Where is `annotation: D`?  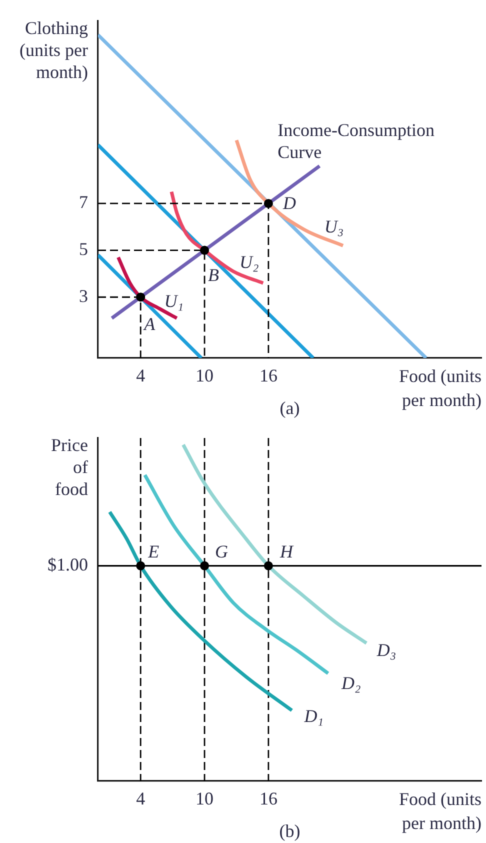
annotation: D is located at coordinates (289, 203).